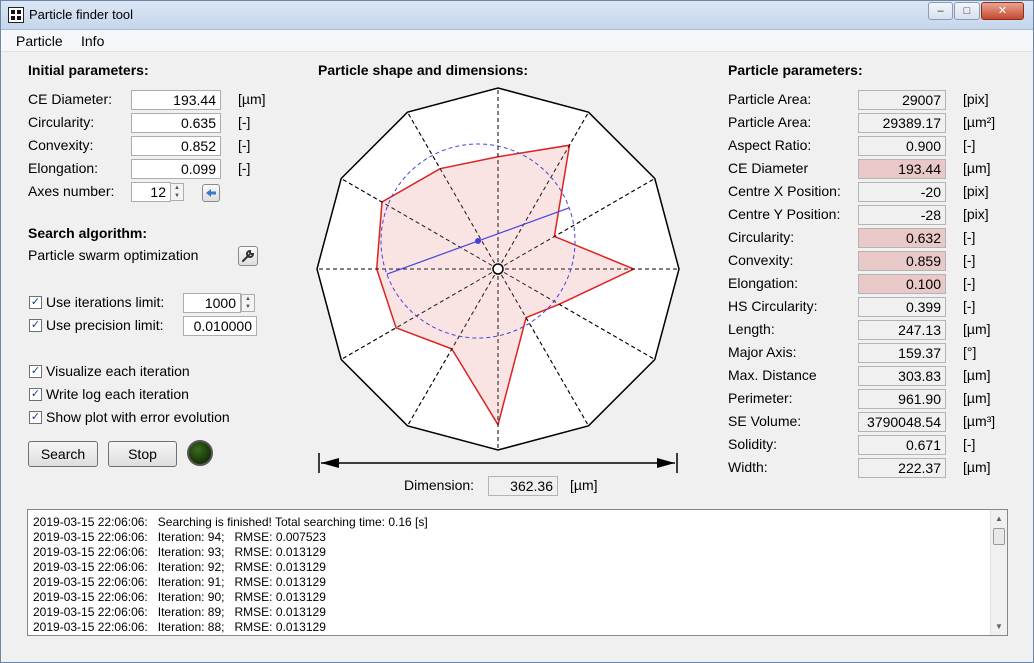 This screenshot has width=1034, height=663. Describe the element at coordinates (902, 123) in the screenshot. I see `param-value: 29389.17` at that location.